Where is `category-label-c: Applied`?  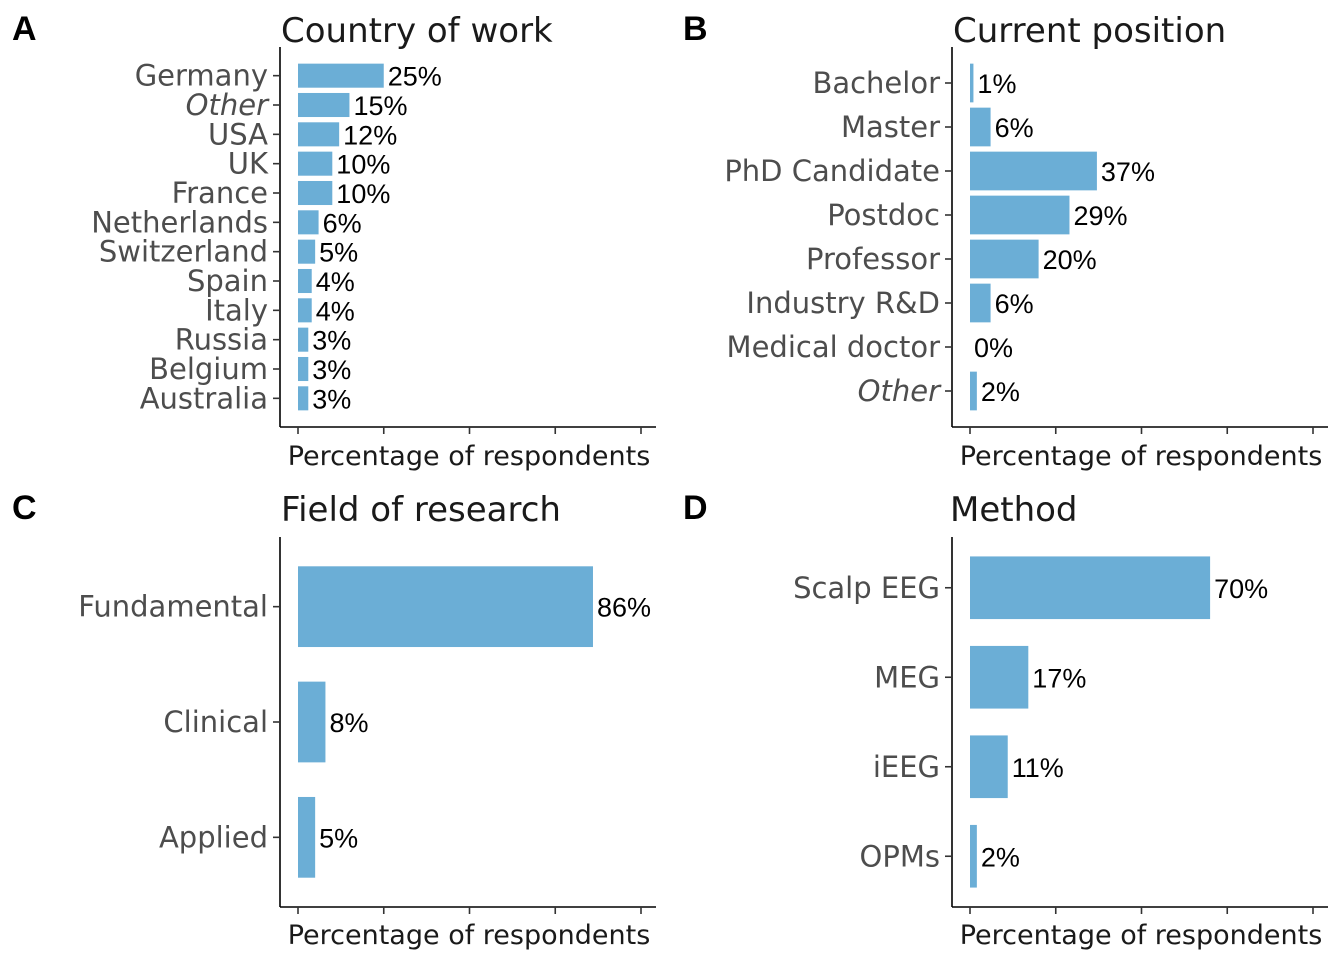
category-label-c: Applied is located at coordinates (213, 837).